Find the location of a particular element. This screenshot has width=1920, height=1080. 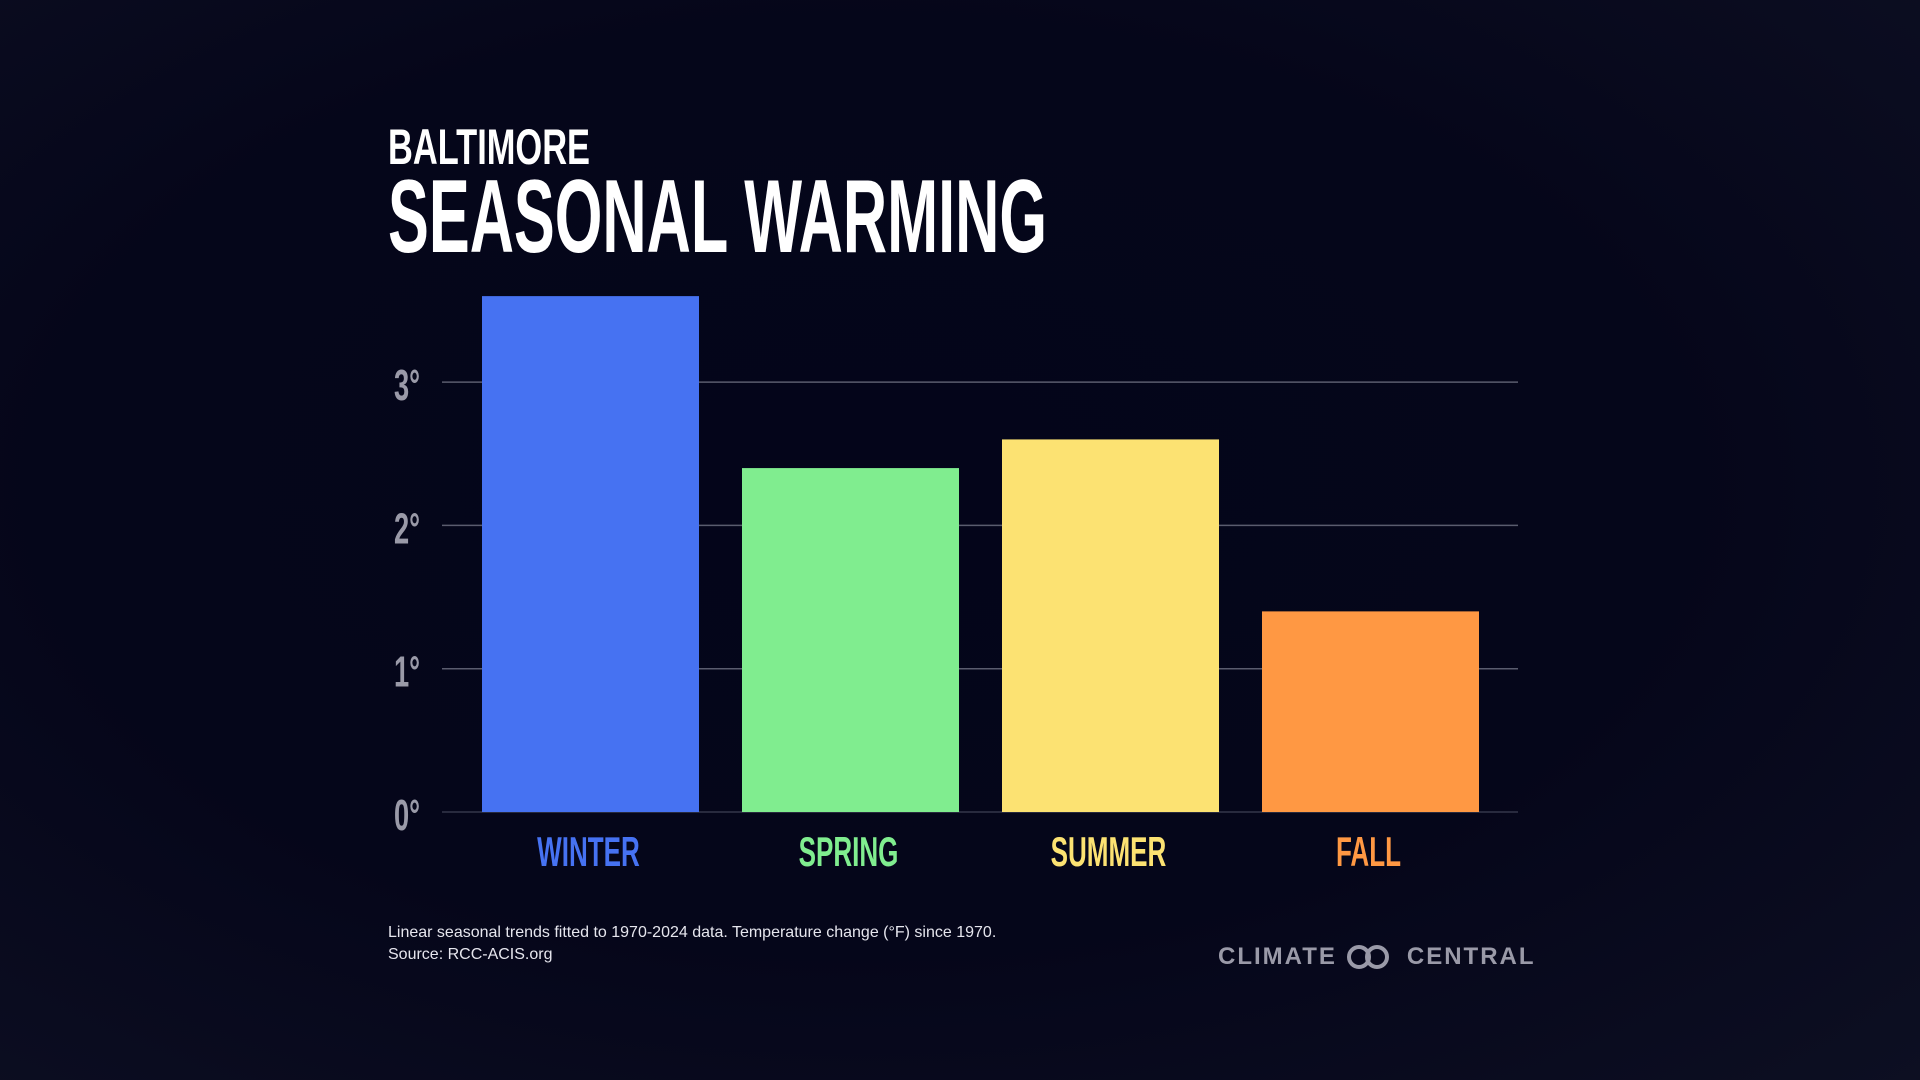

x-category-label: SUMMER is located at coordinates (1109, 852).